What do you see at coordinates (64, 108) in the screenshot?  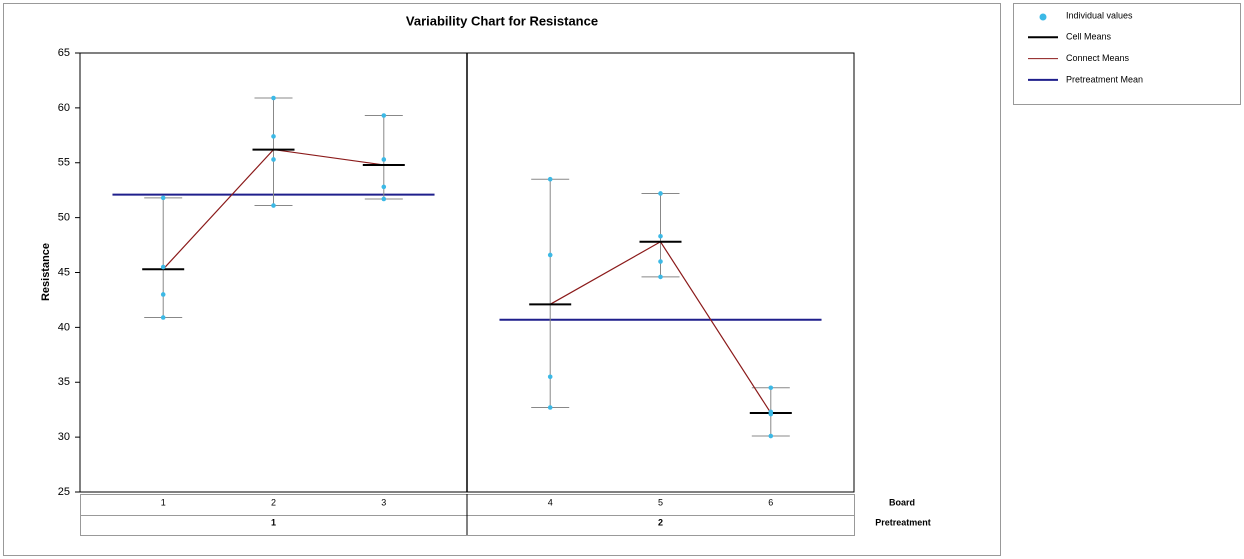 I see `y-tick-label: 60` at bounding box center [64, 108].